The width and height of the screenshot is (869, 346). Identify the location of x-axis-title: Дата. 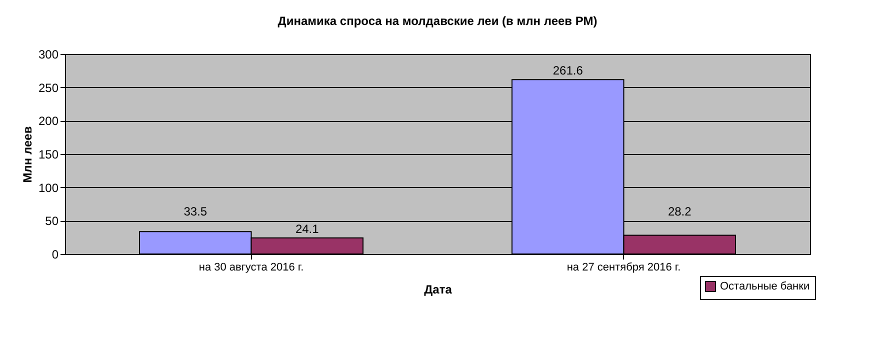
(438, 289).